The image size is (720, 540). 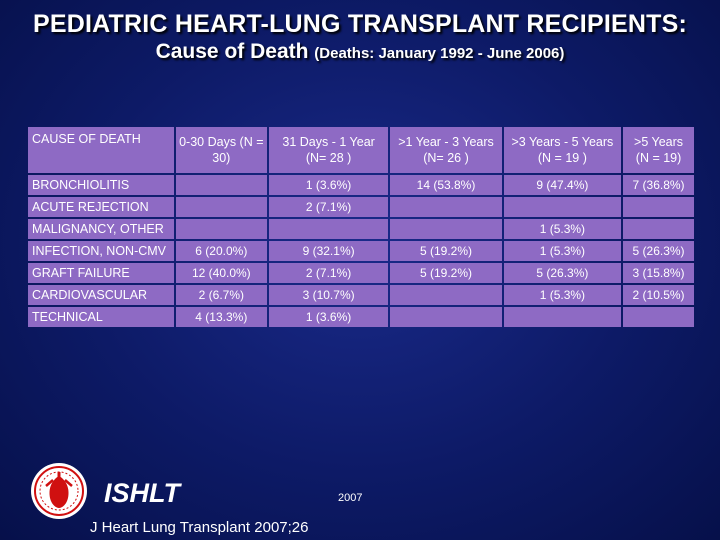 I want to click on table-row: TECHNICAL 4 (13.3%) 1 (3.6%), so click(x=361, y=317).